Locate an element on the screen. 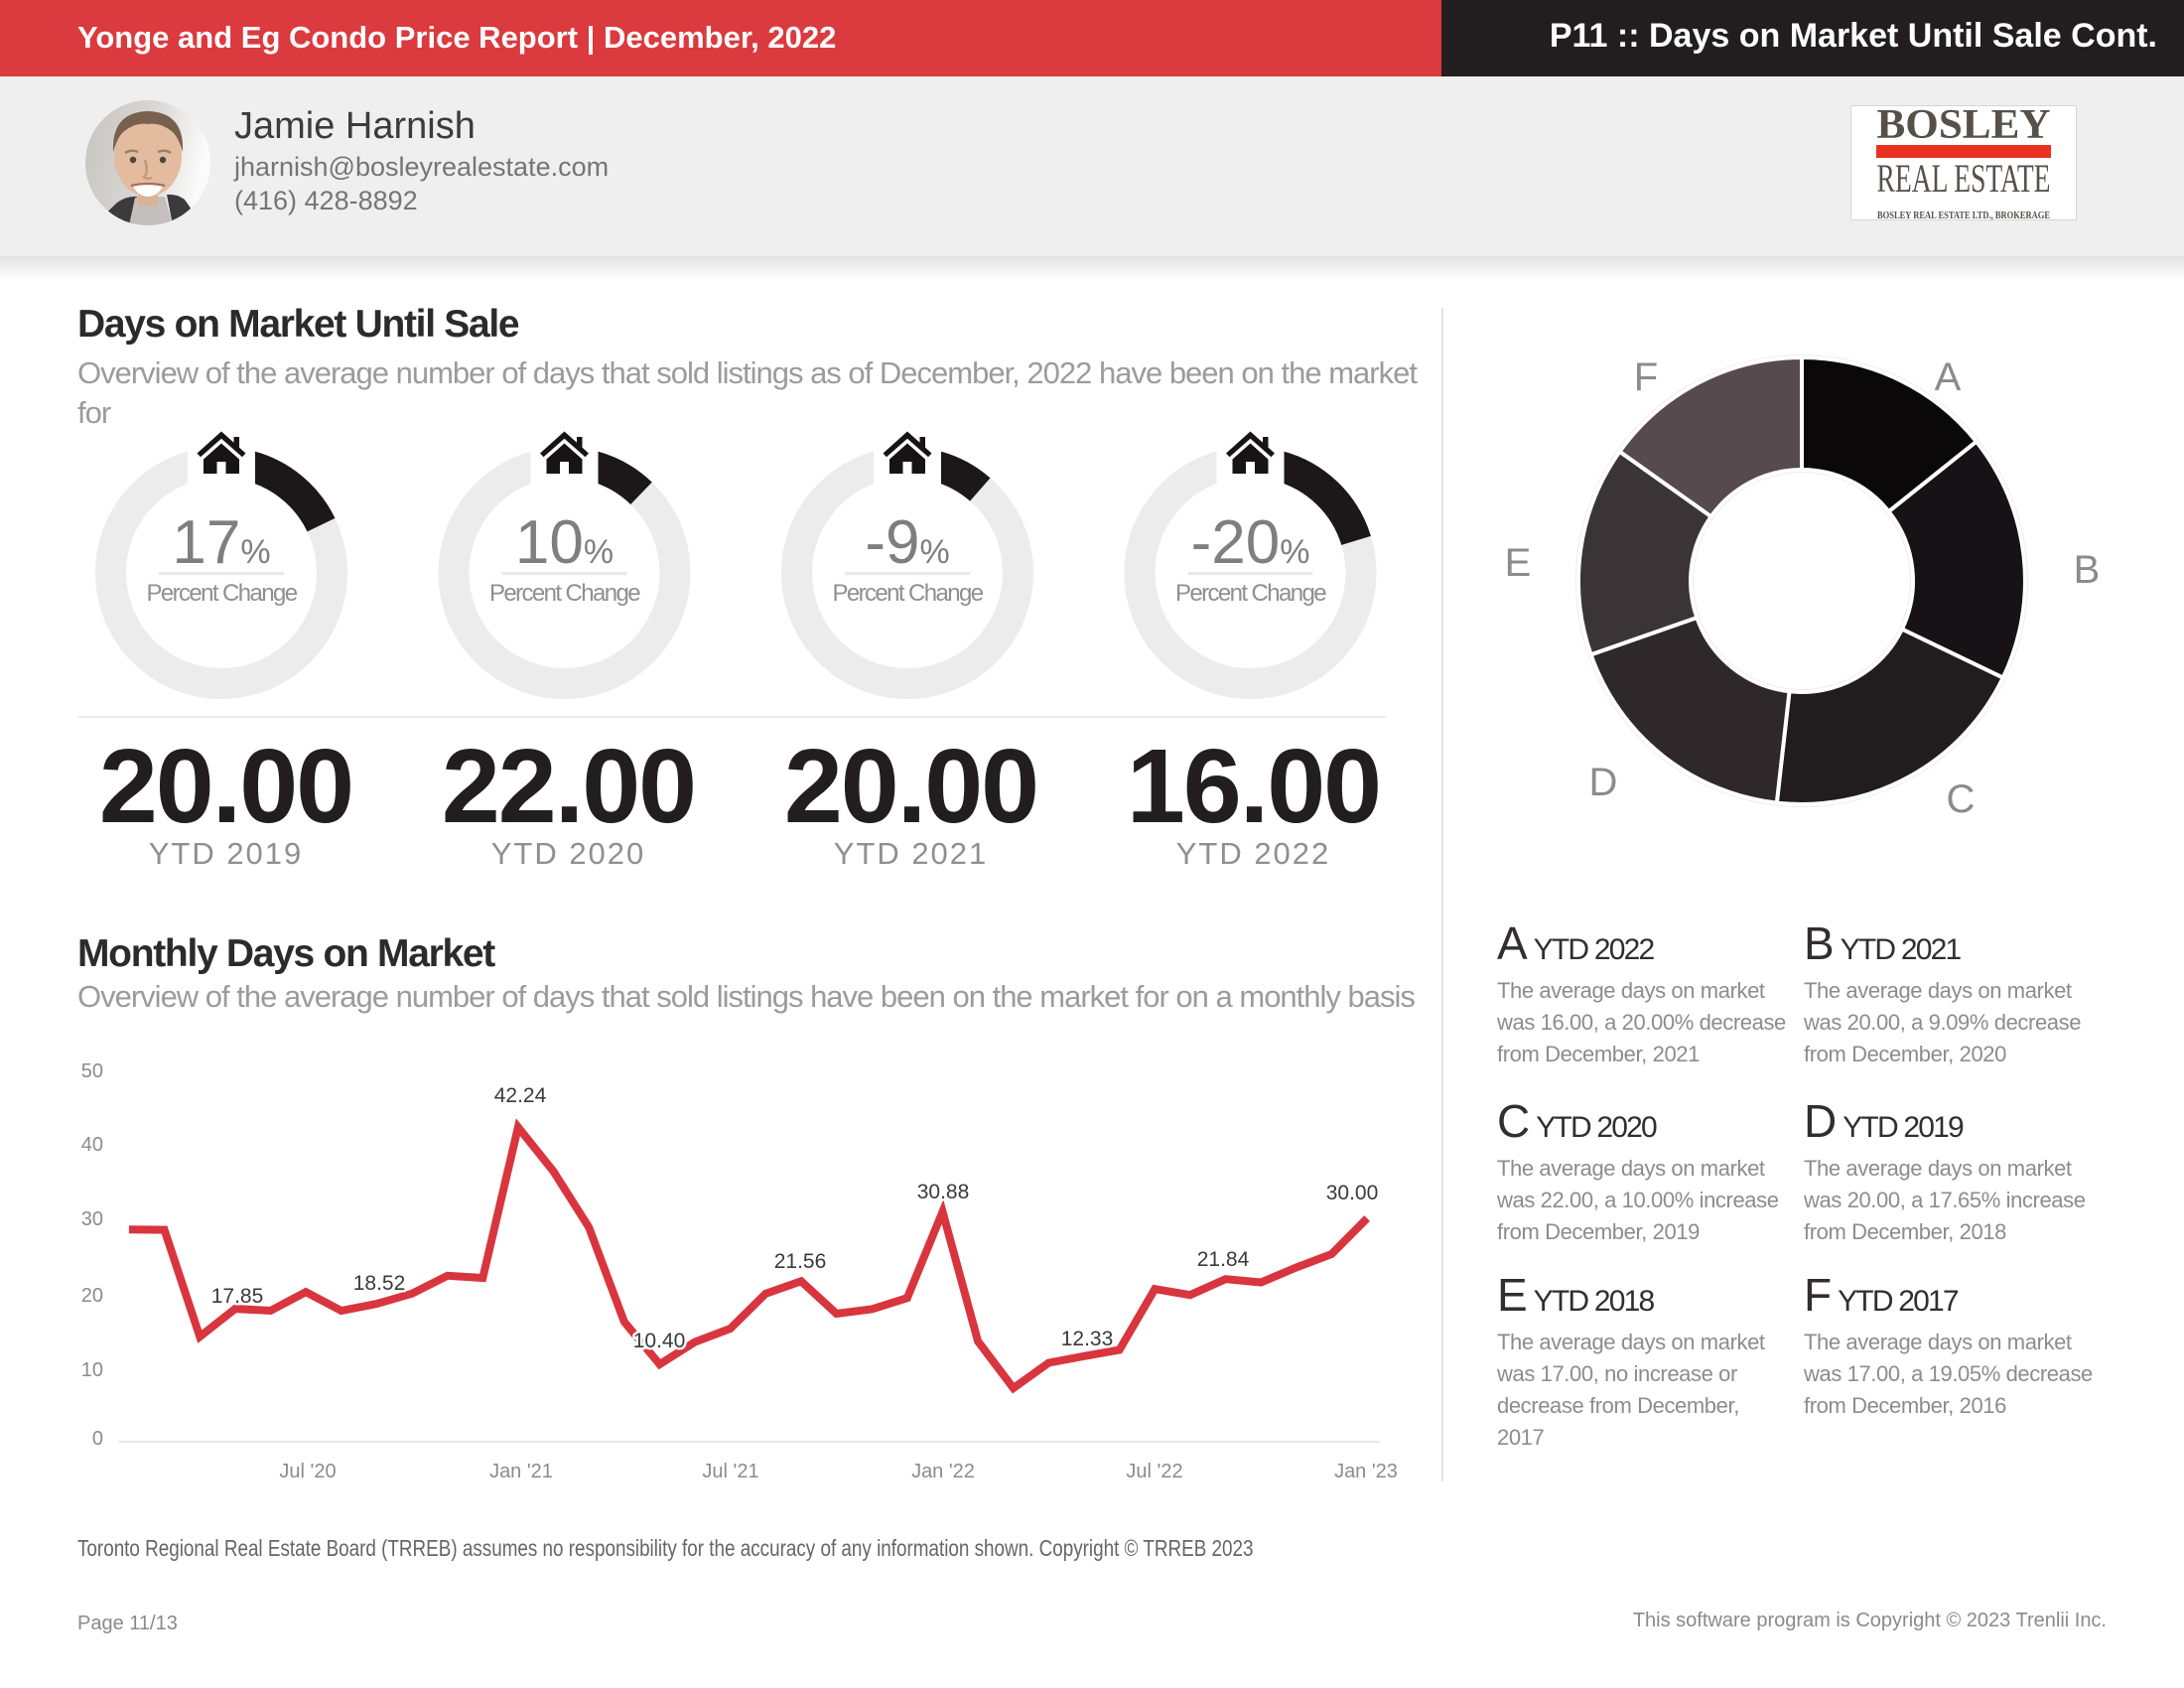 This screenshot has height=1688, width=2184. svg-text: REAL ESTATE is located at coordinates (1964, 178).